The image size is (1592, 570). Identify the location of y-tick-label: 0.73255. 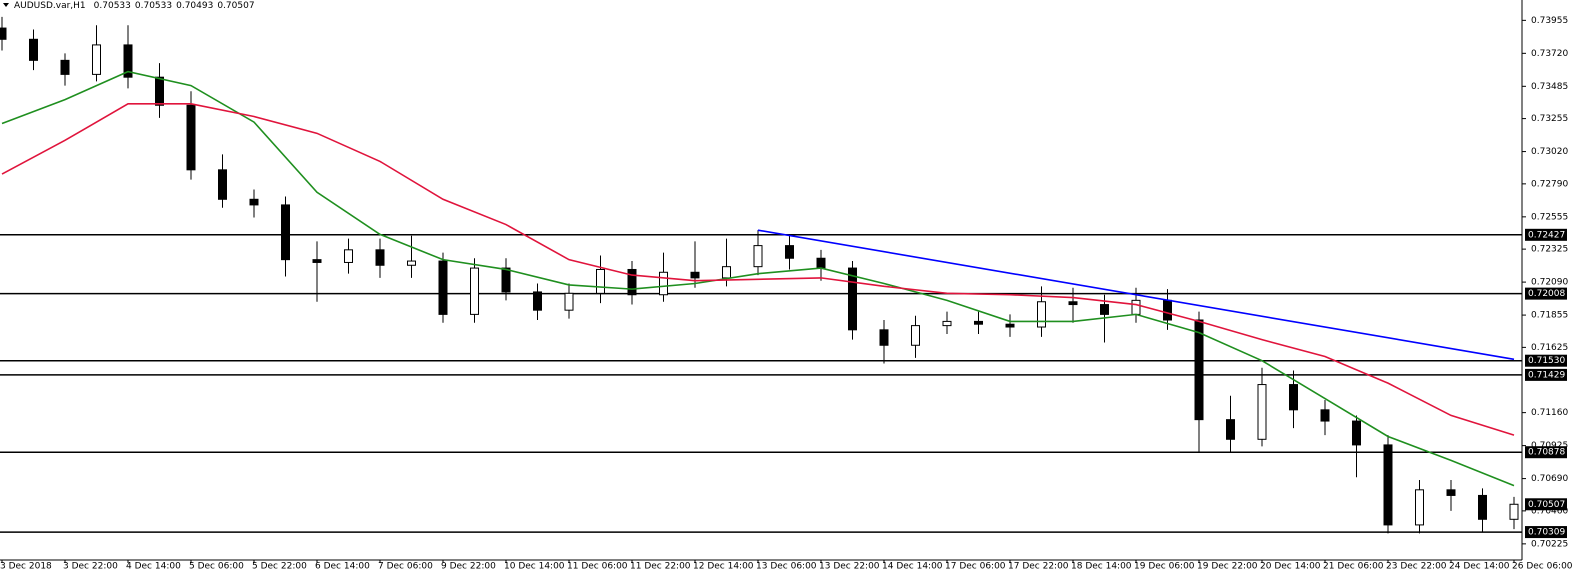
(1549, 119).